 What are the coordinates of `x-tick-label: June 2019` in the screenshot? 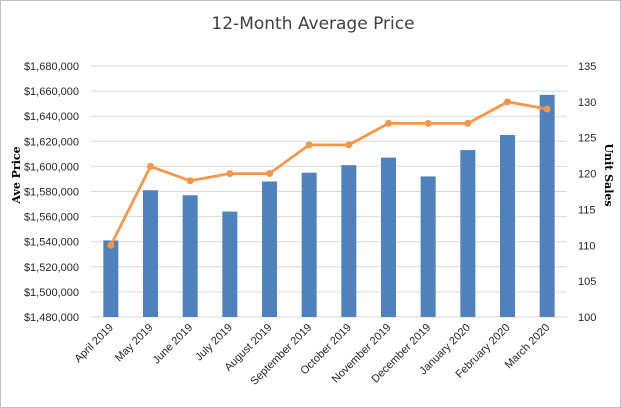 It's located at (172, 344).